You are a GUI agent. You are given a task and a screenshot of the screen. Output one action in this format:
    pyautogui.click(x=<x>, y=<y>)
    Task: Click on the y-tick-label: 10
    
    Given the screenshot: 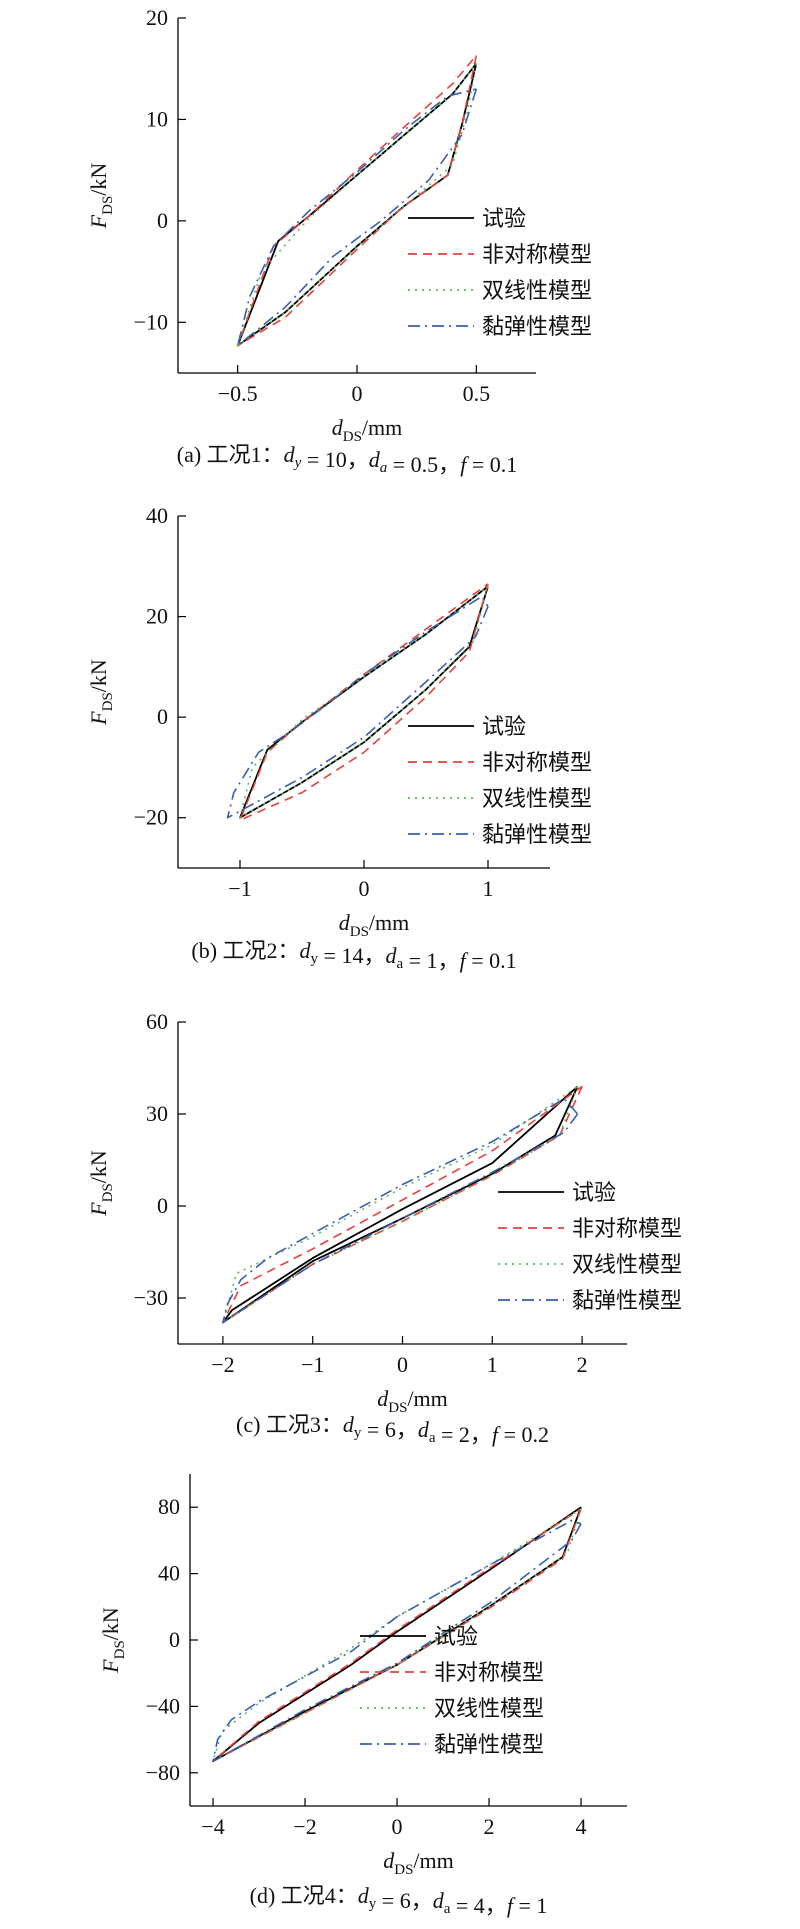 What is the action you would take?
    pyautogui.click(x=157, y=118)
    